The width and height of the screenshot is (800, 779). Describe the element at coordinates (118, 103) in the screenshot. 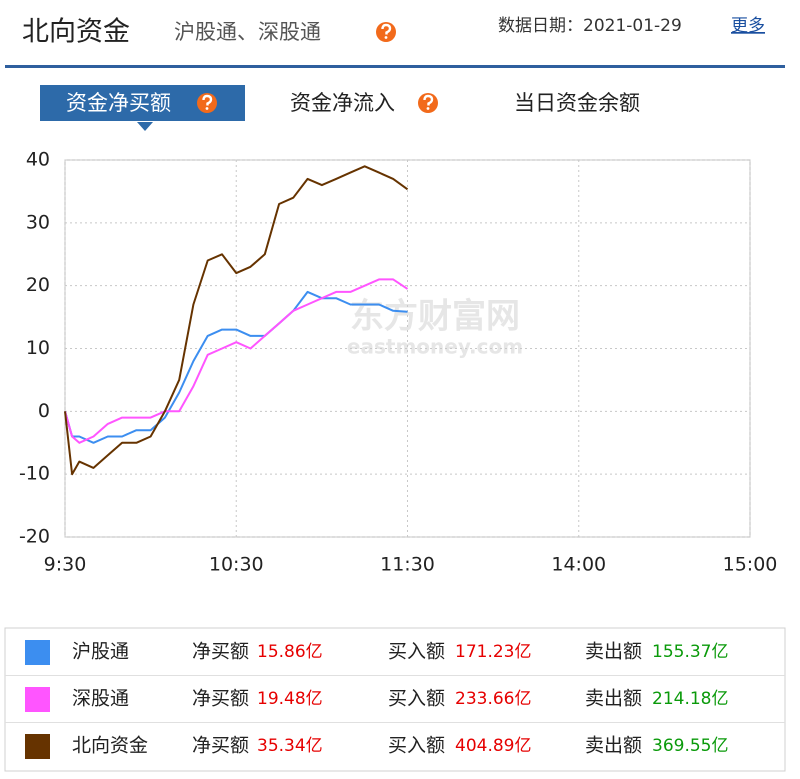

I see `tab: 资金净买额` at that location.